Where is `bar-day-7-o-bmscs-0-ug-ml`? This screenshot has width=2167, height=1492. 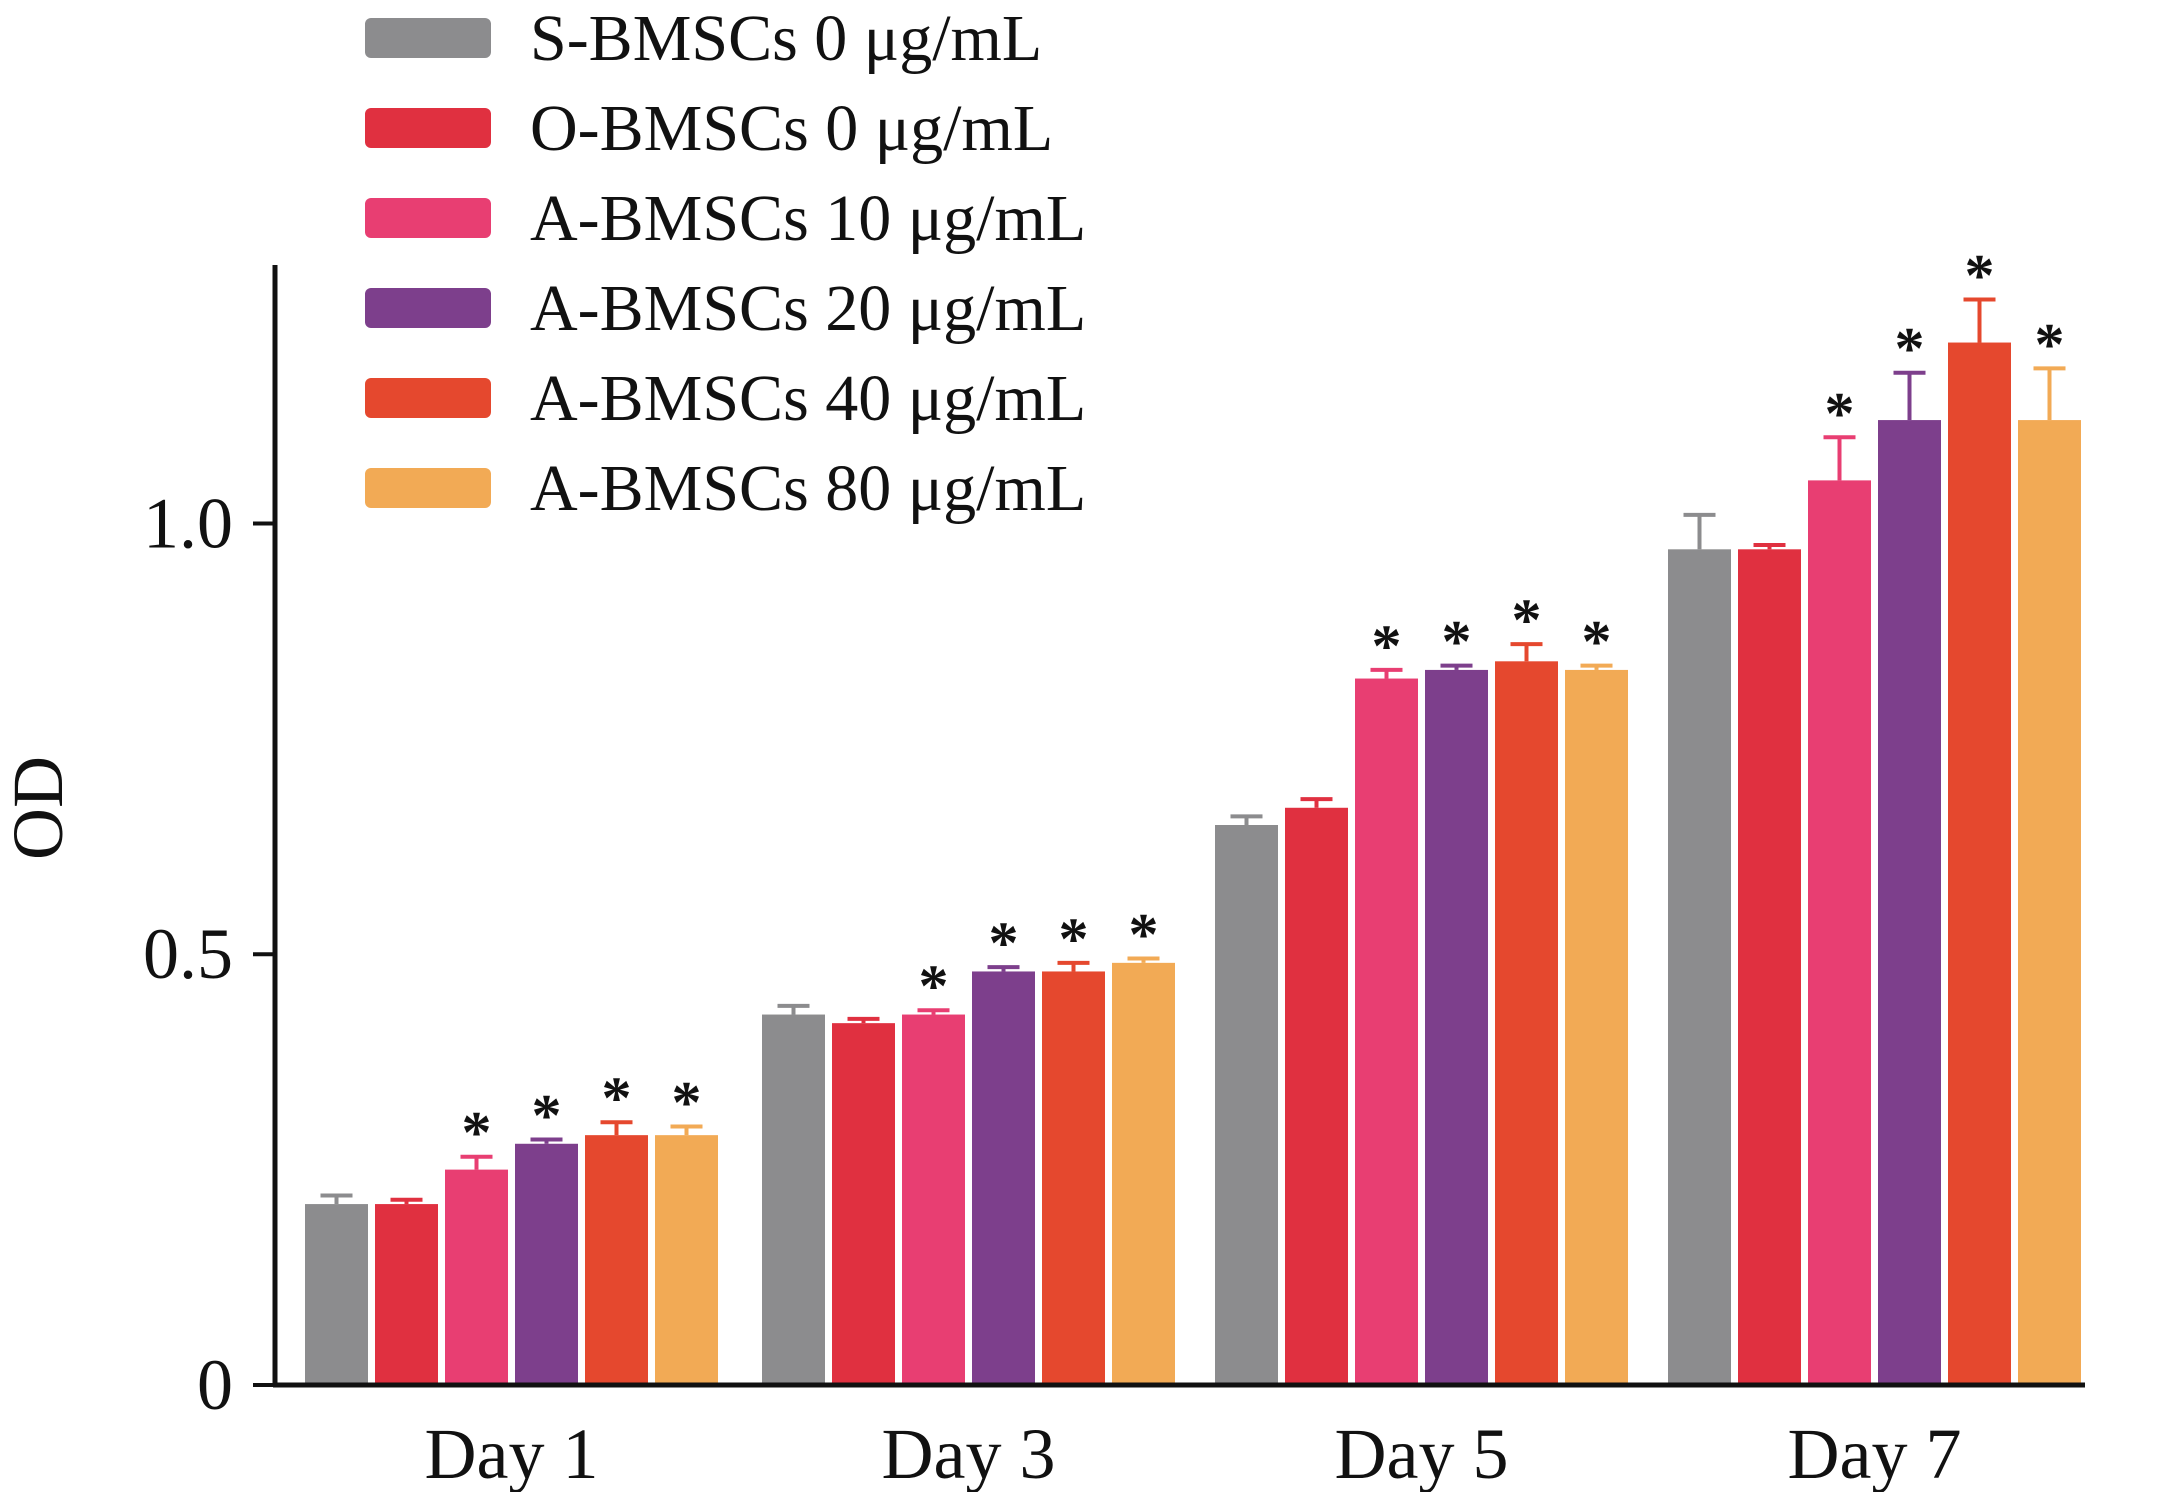
bar-day-7-o-bmscs-0-ug-ml is located at coordinates (1769, 967).